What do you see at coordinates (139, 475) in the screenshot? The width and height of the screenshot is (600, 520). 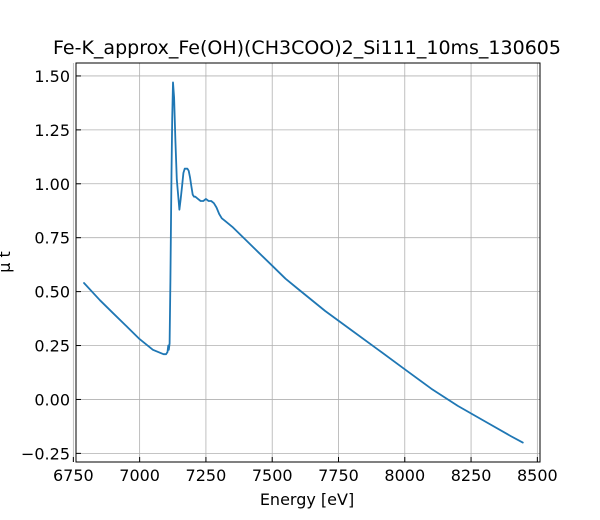 I see `x-tick-label: 7000` at bounding box center [139, 475].